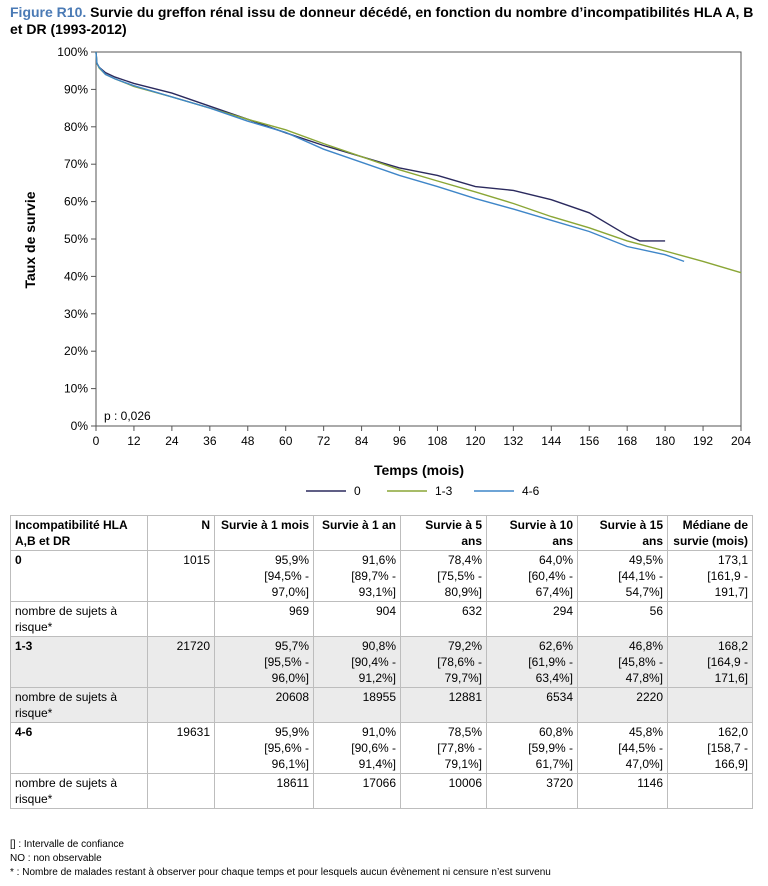 This screenshot has width=768, height=886. I want to click on survival-cell-line: [161,9 -, so click(727, 576).